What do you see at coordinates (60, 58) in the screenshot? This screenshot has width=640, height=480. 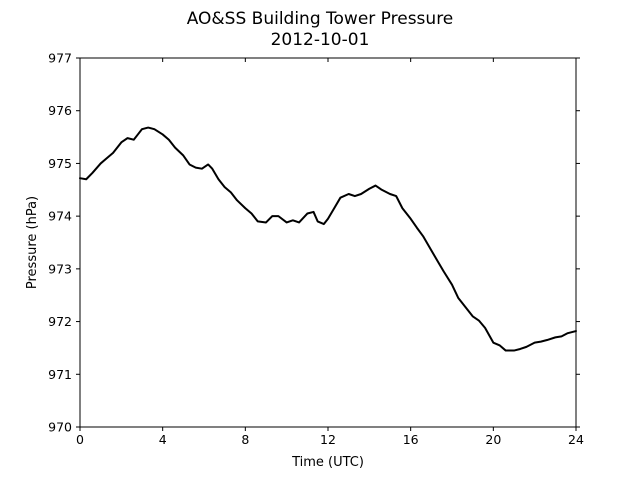 I see `y-tick-label: 977` at bounding box center [60, 58].